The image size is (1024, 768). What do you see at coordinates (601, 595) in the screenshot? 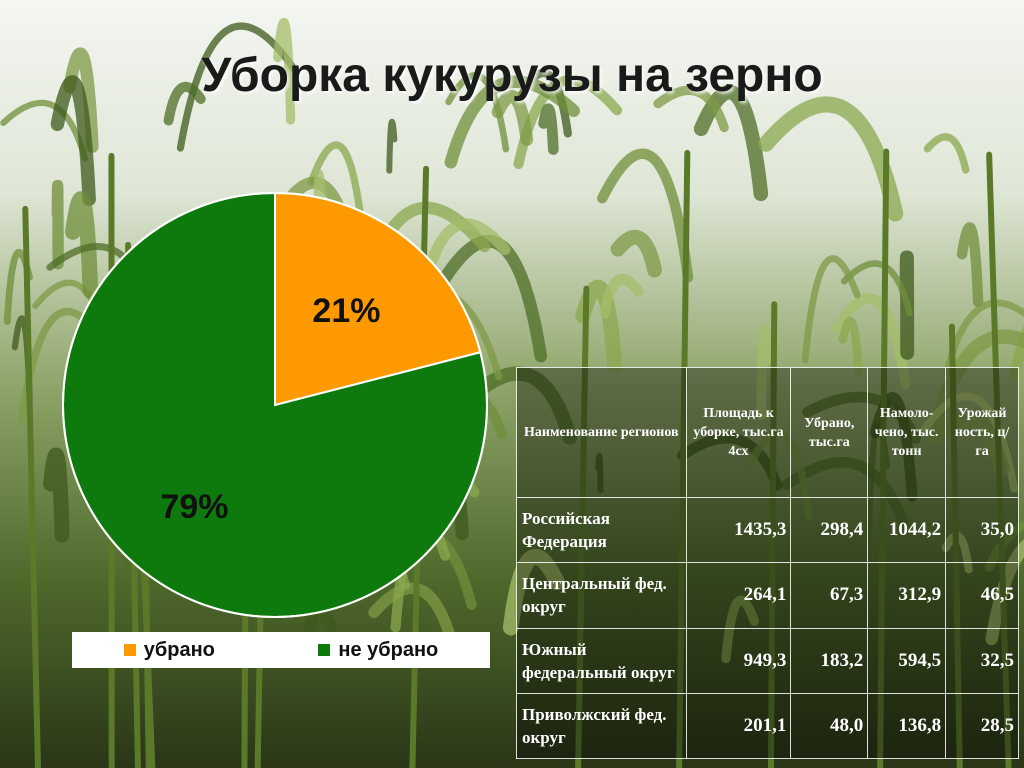
I see `table-cell-region: Центральный фед. округ` at bounding box center [601, 595].